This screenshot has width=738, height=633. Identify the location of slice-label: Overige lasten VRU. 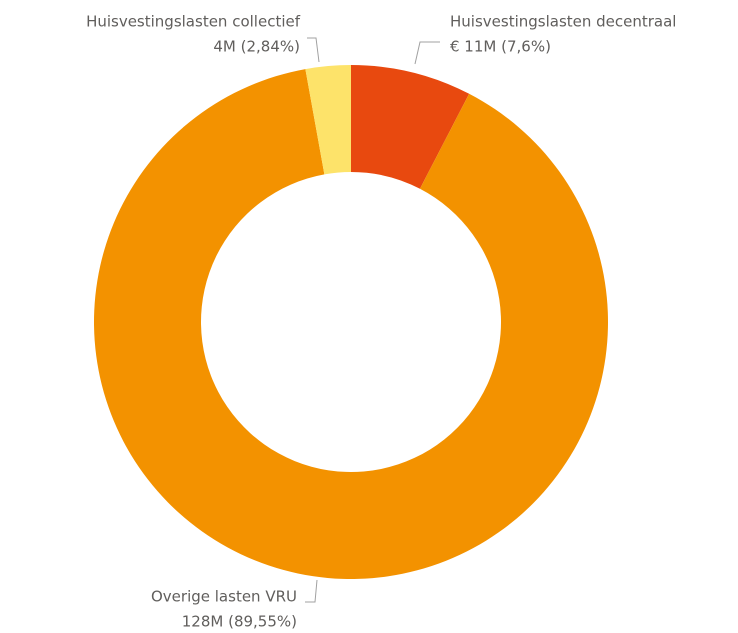
(224, 597).